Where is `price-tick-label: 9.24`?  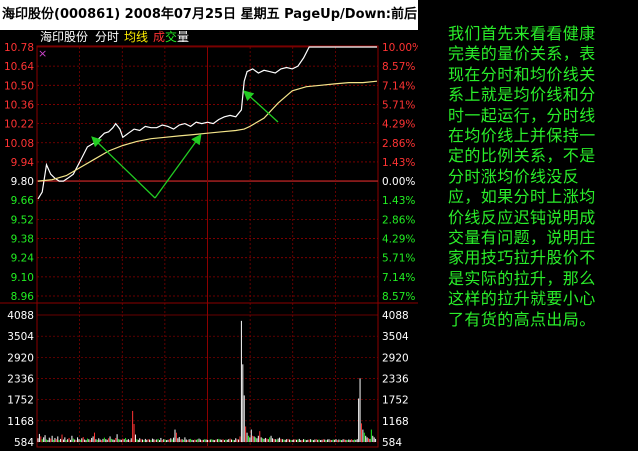
price-tick-label: 9.24 is located at coordinates (23, 259).